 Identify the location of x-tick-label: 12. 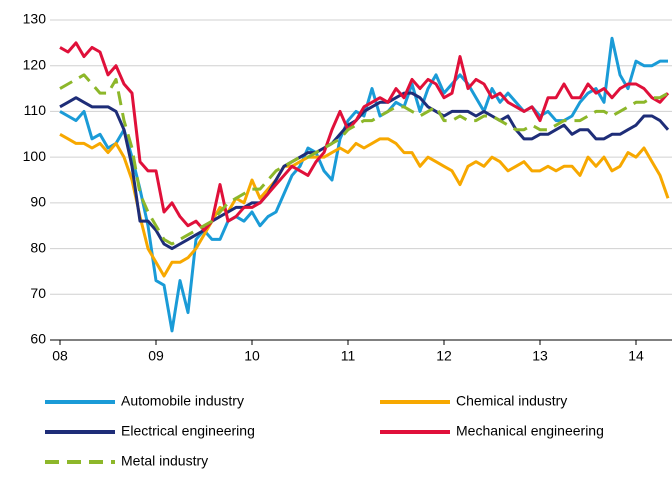
(444, 356).